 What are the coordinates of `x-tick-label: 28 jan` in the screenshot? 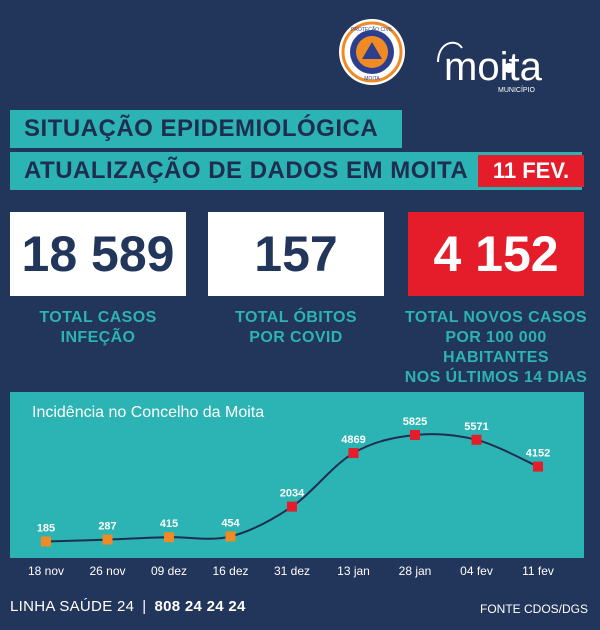 It's located at (415, 571).